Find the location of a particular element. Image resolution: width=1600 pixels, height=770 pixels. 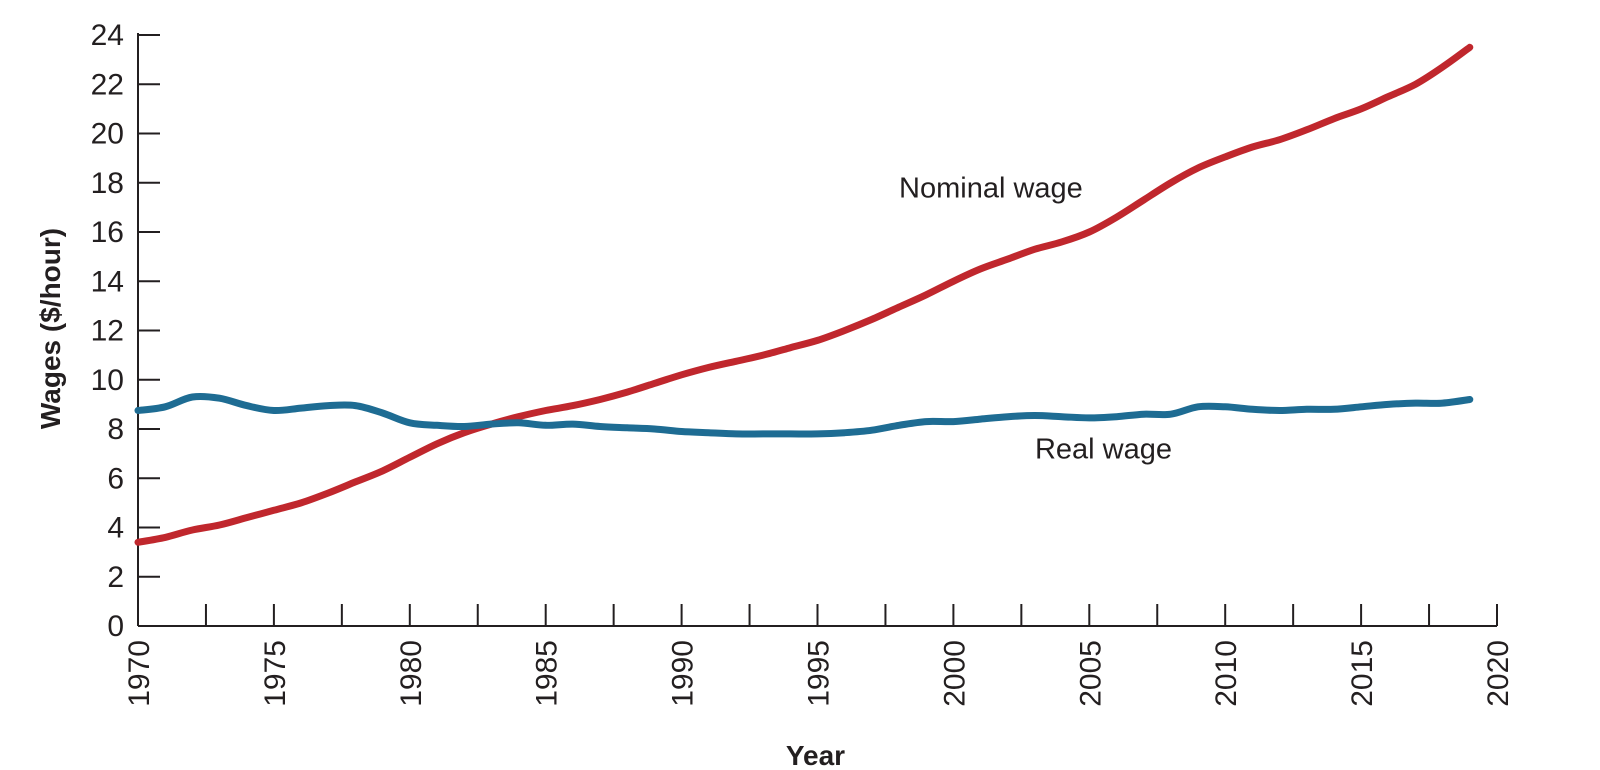

x-tick-label: 2015 is located at coordinates (1362, 673).